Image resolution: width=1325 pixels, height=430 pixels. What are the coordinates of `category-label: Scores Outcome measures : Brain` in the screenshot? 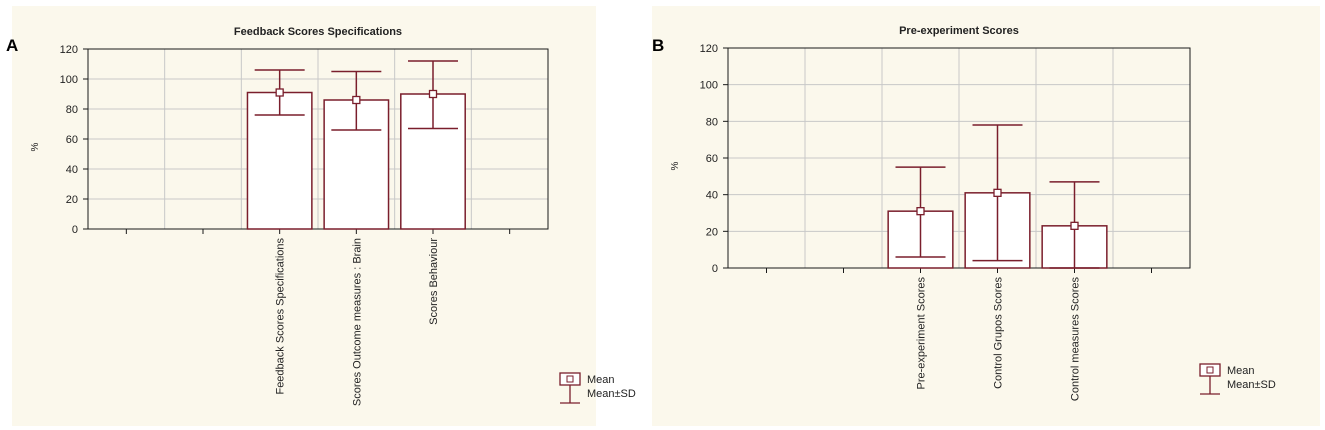 It's located at (357, 322).